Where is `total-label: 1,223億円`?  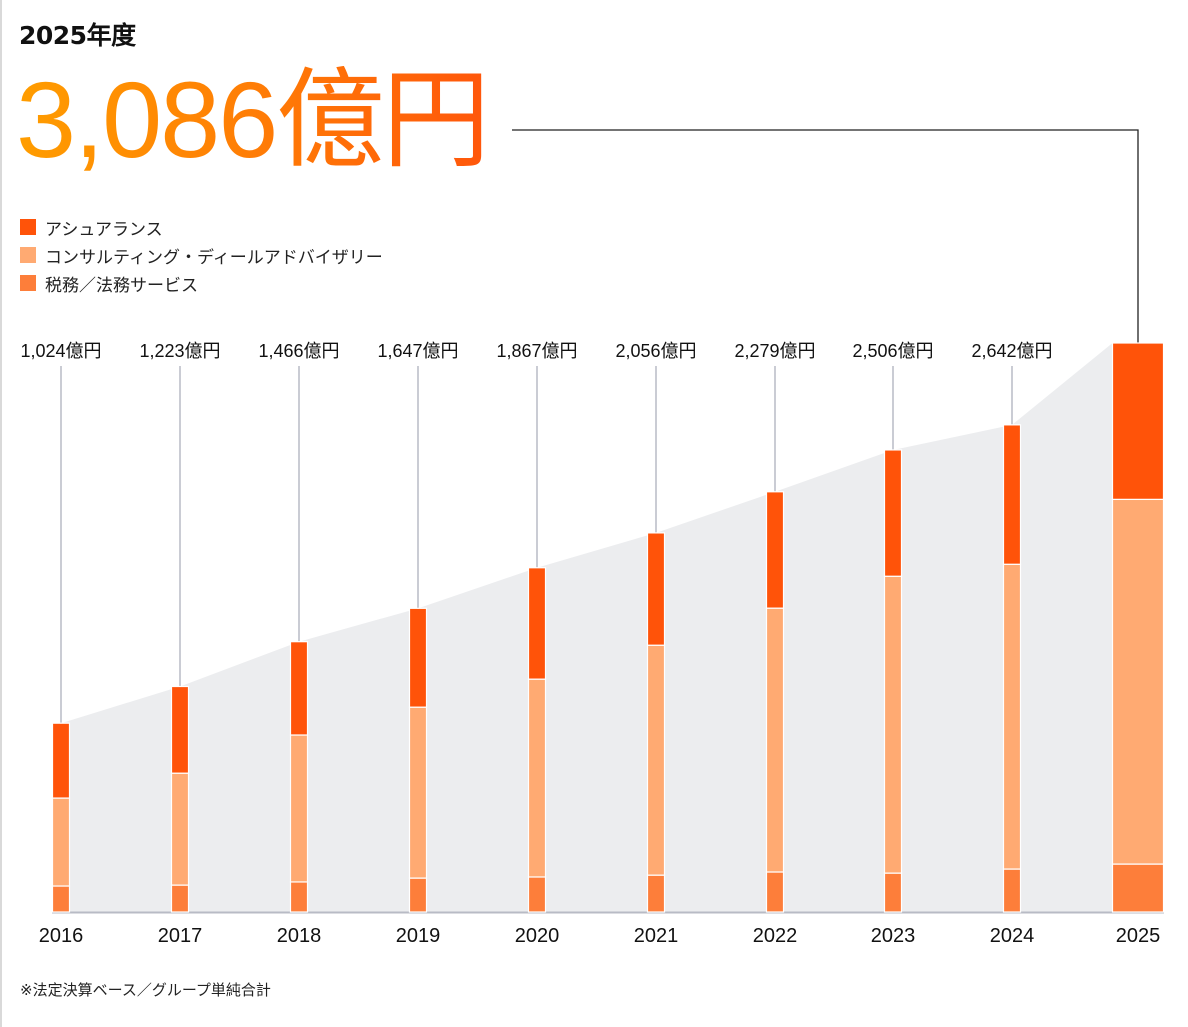 total-label: 1,223億円 is located at coordinates (179, 351).